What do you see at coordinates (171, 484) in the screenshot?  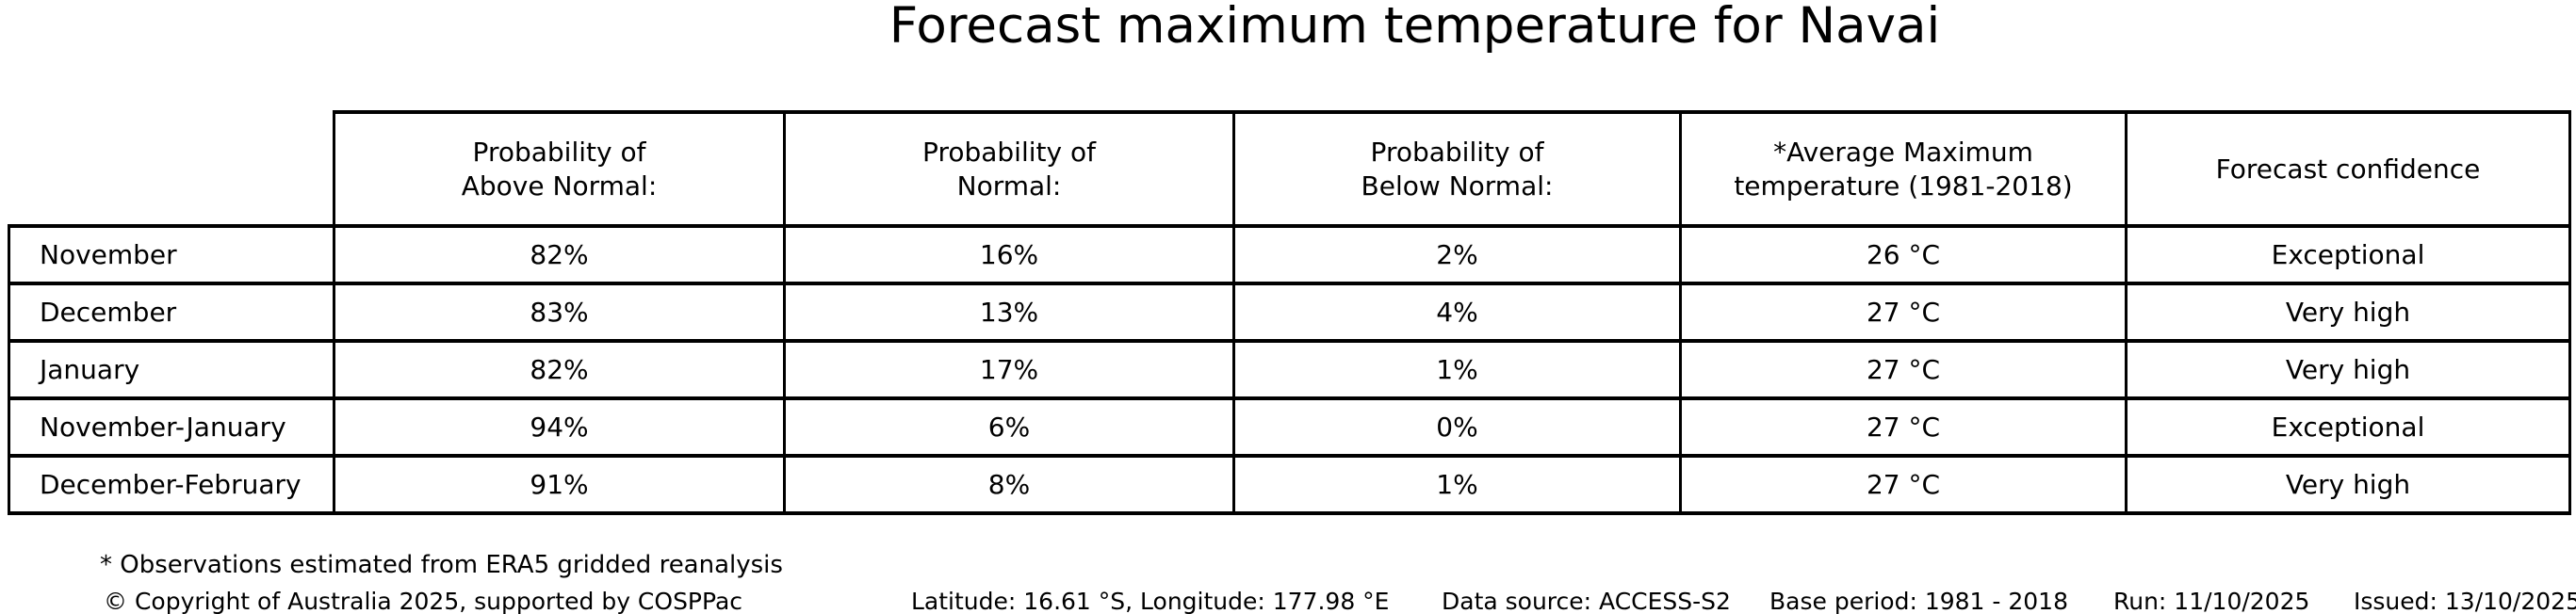 I see `row-label: December-February` at bounding box center [171, 484].